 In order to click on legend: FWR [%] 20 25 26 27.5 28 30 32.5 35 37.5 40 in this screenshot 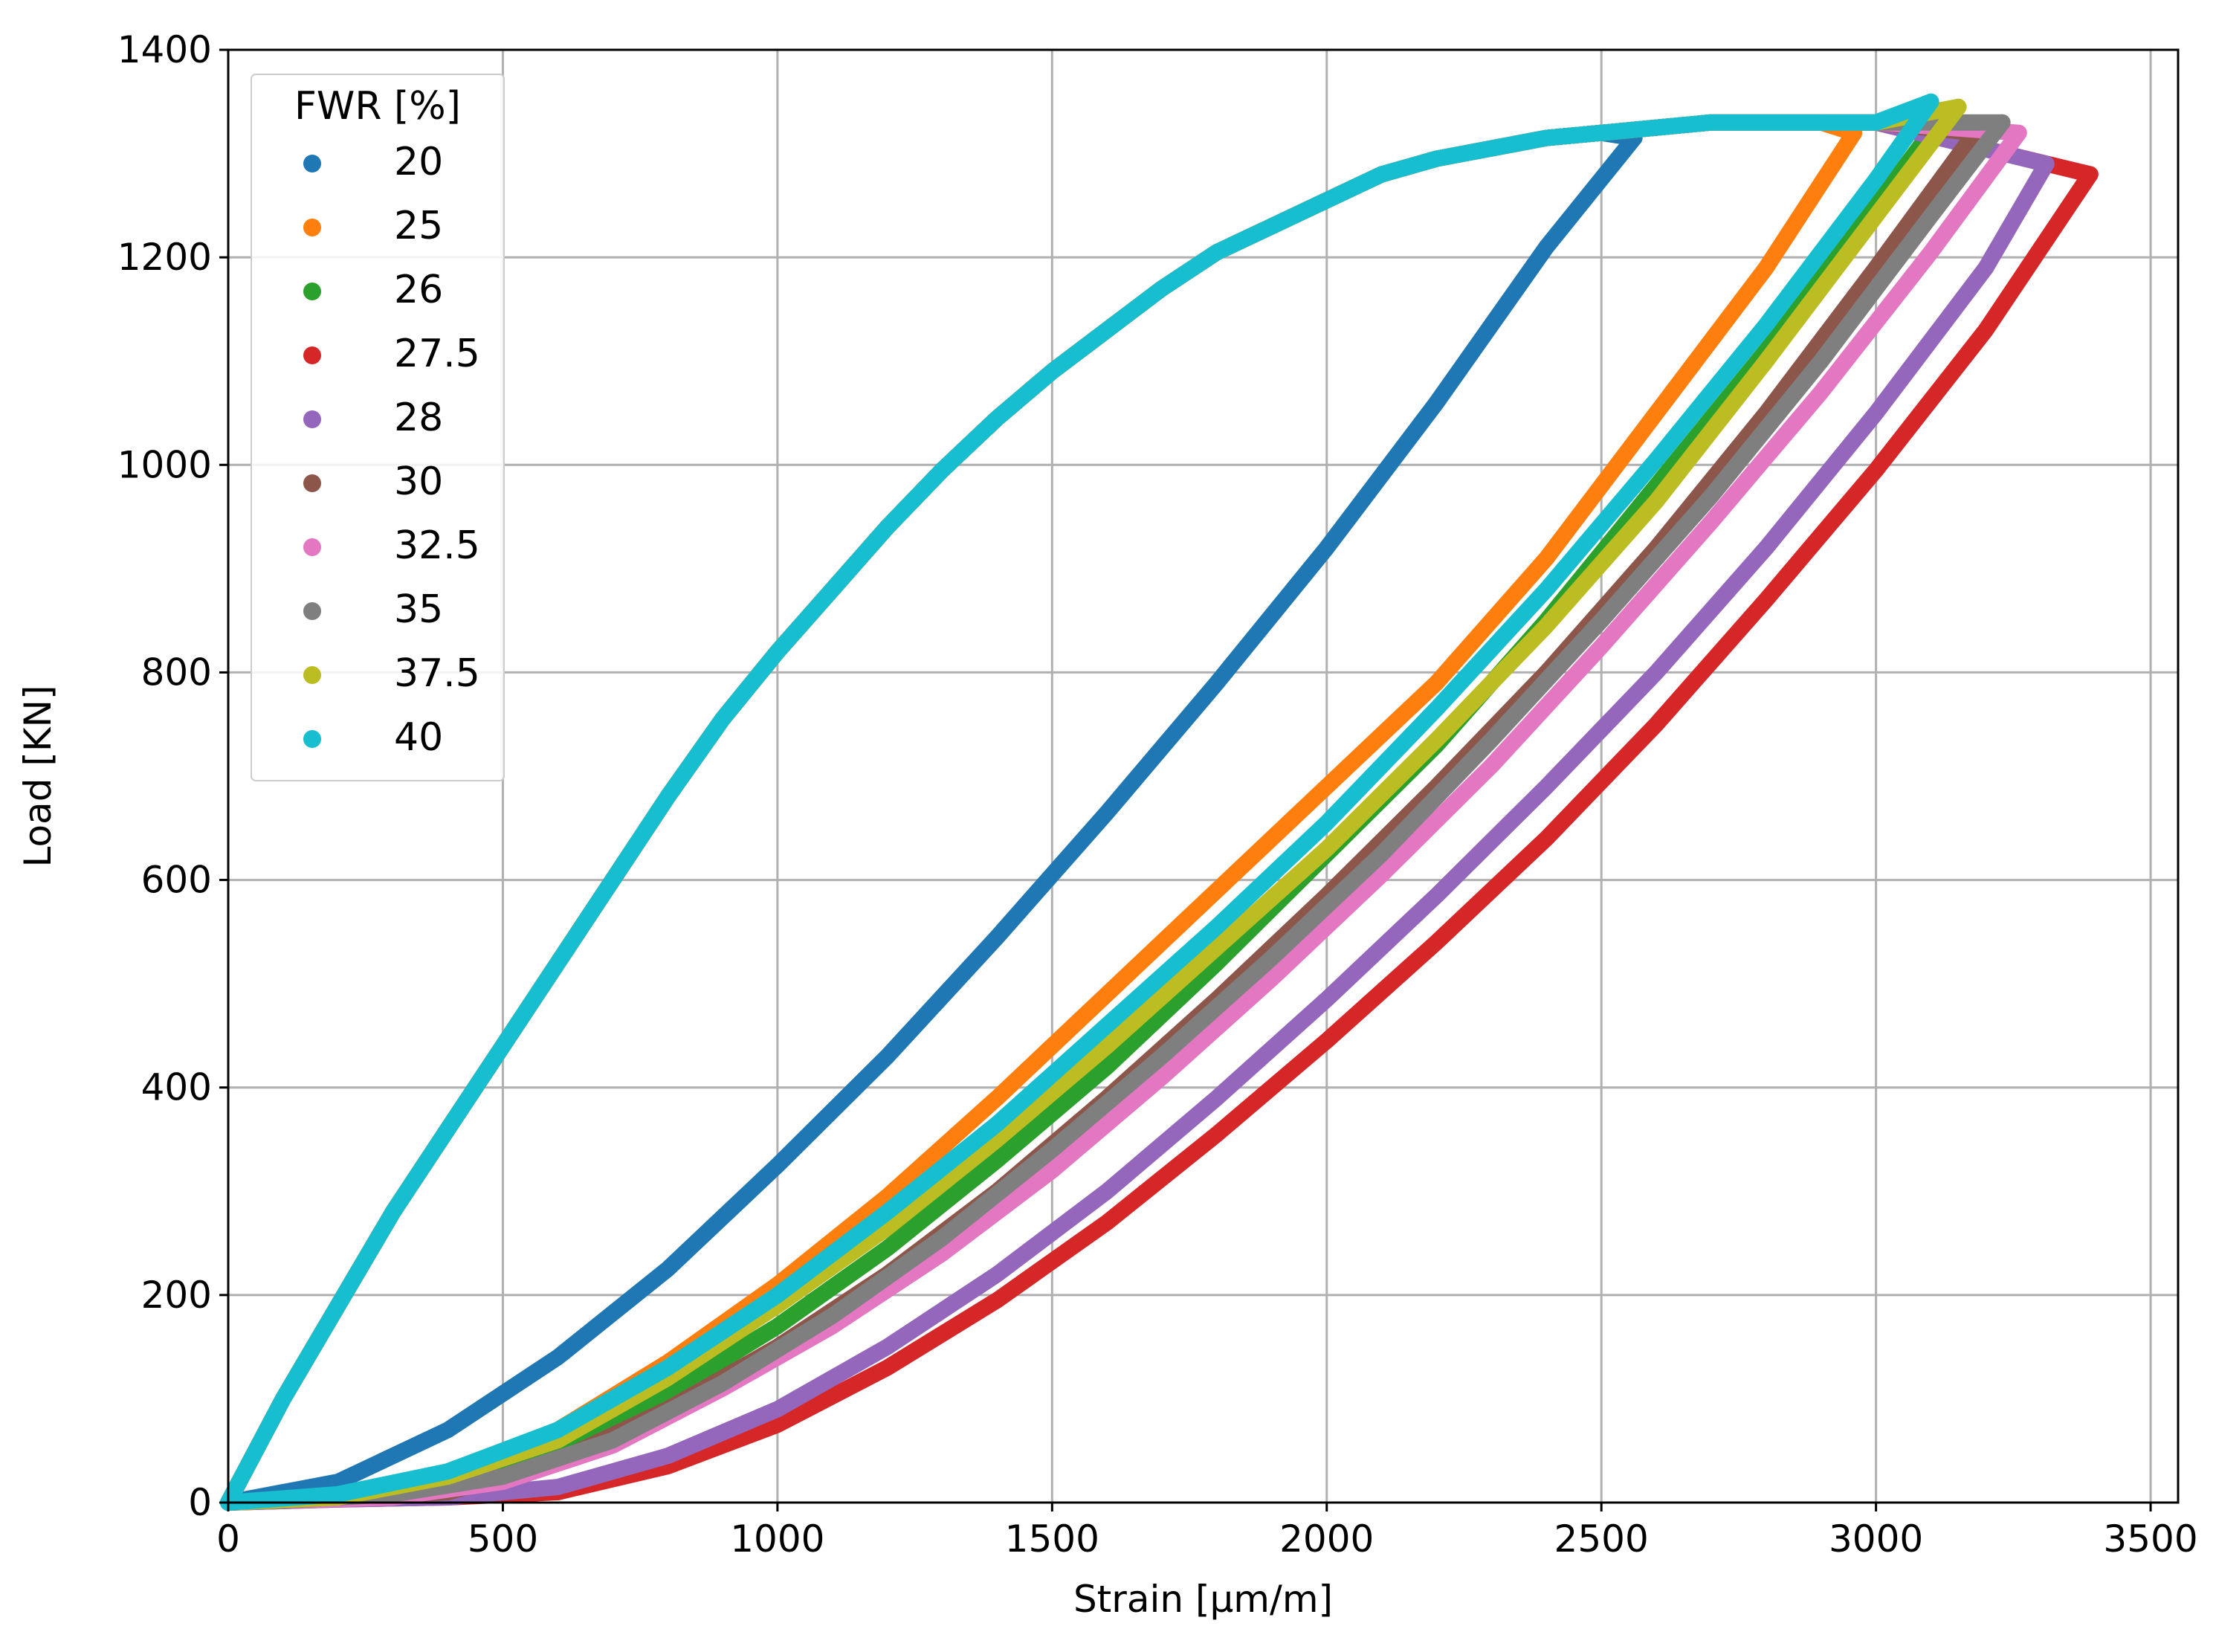, I will do `click(378, 427)`.